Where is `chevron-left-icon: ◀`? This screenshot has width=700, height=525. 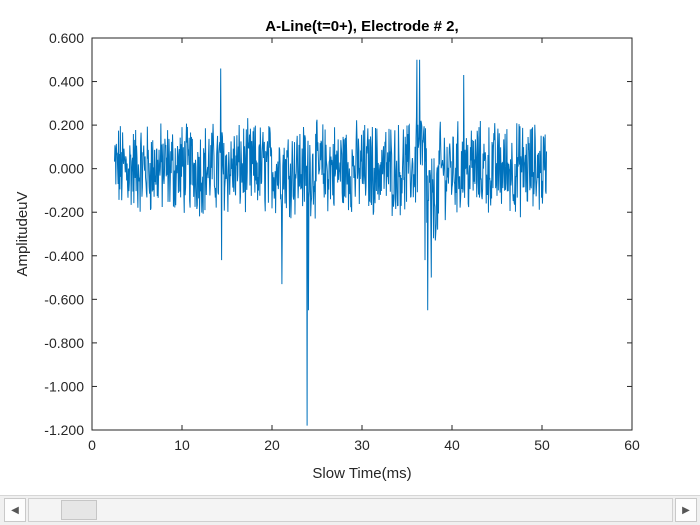 chevron-left-icon: ◀ is located at coordinates (15, 510).